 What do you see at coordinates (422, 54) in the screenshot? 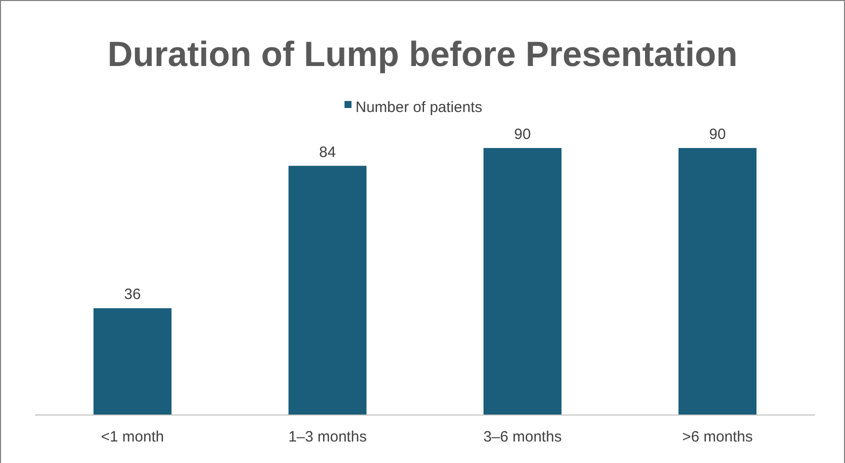
I see `chart-title: Duration of Lump before Presentation` at bounding box center [422, 54].